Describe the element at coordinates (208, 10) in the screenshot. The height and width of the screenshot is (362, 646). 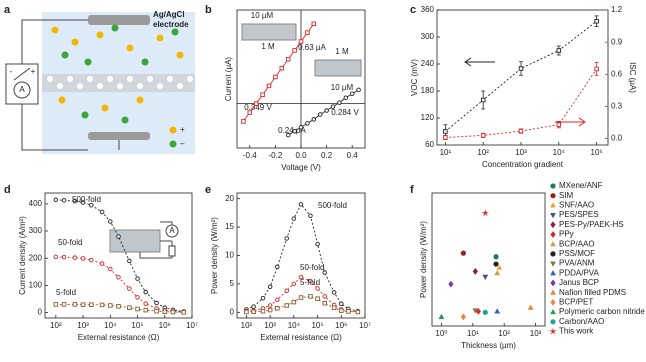
I see `panel-letter: b` at that location.